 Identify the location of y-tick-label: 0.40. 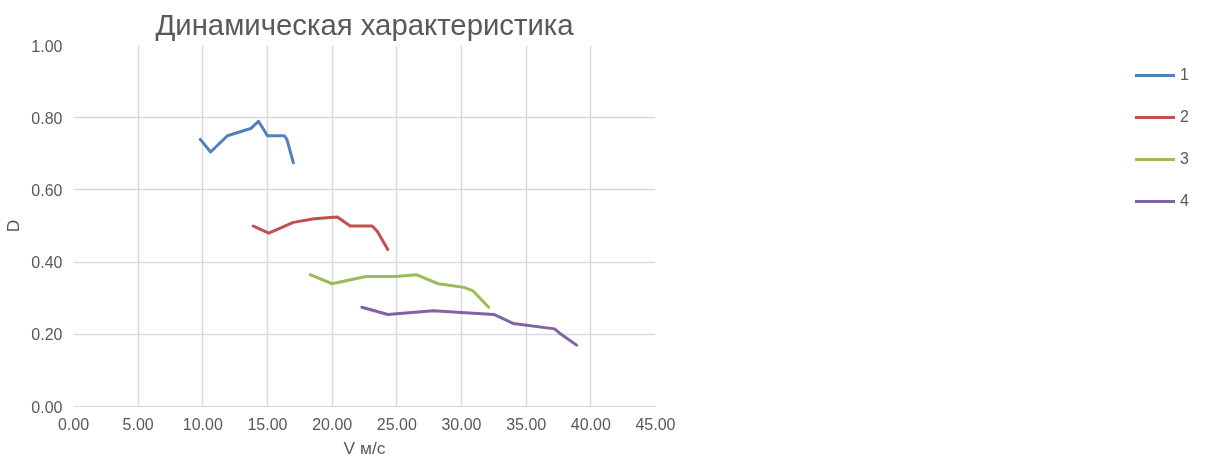
(47, 263).